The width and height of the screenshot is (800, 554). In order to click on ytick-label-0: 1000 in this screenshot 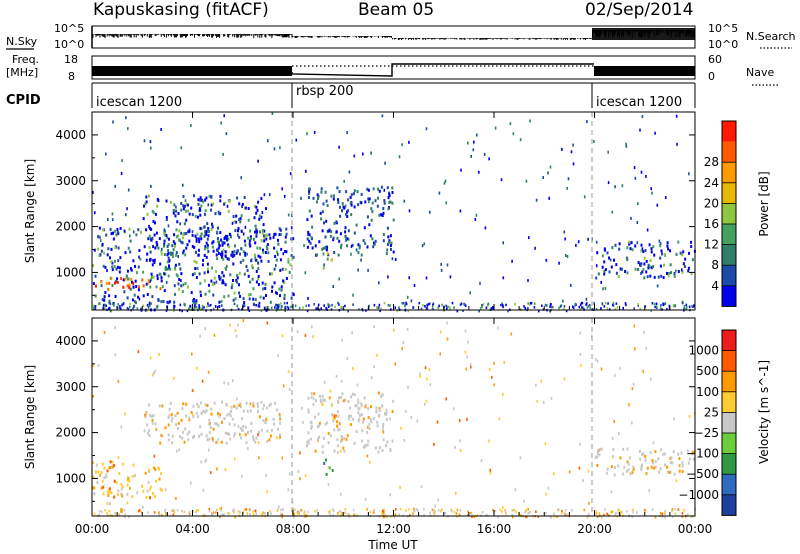, I will do `click(70, 272)`.